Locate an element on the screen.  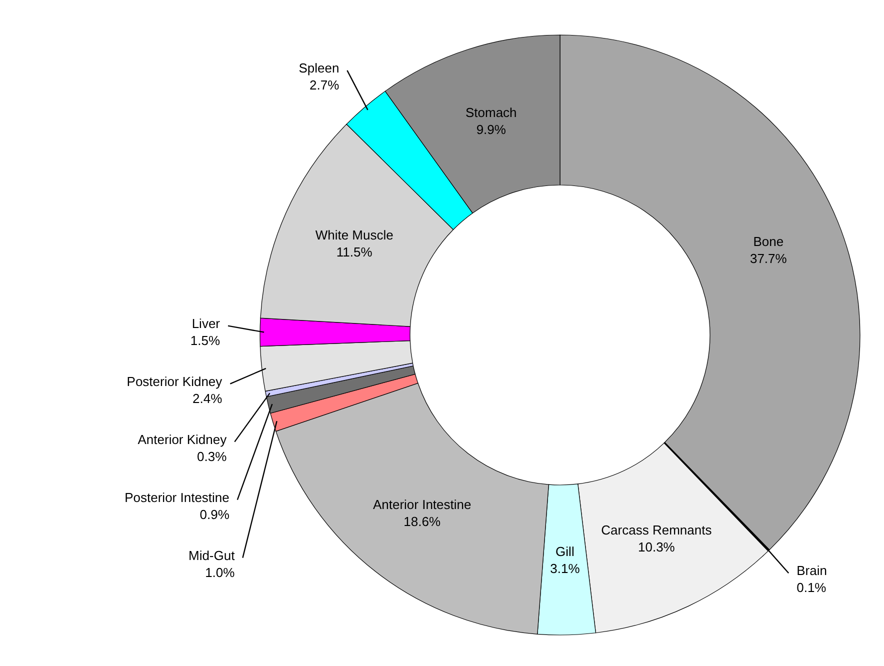
data-label: 10.3% is located at coordinates (657, 546).